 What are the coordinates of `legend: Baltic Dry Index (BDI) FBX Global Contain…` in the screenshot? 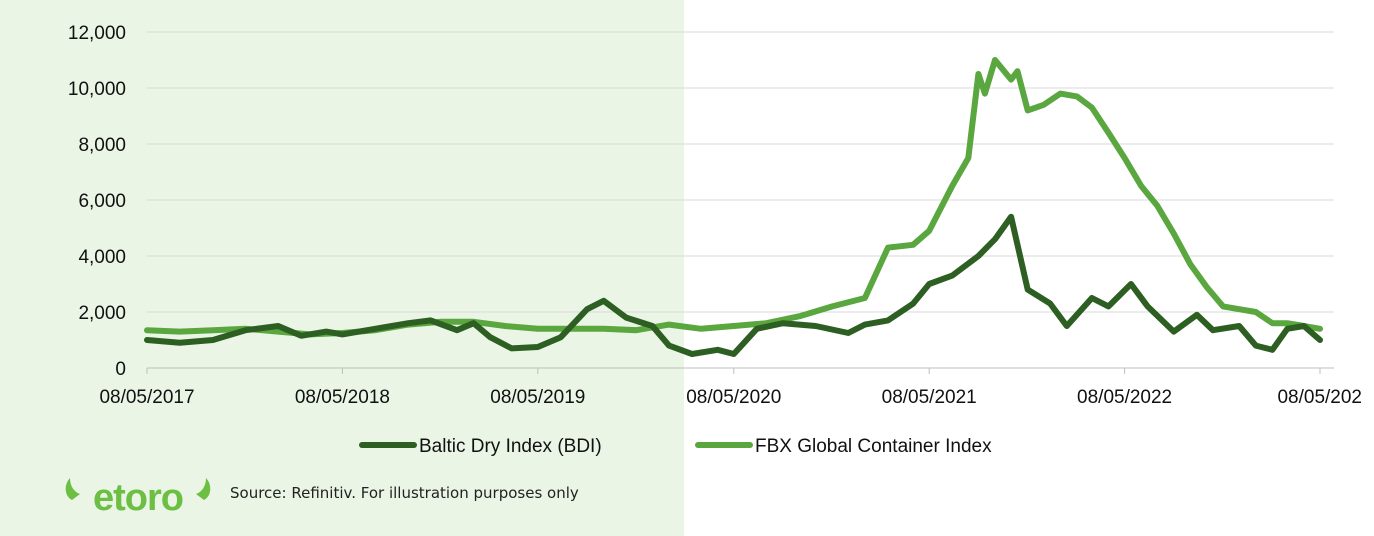 It's located at (675, 446).